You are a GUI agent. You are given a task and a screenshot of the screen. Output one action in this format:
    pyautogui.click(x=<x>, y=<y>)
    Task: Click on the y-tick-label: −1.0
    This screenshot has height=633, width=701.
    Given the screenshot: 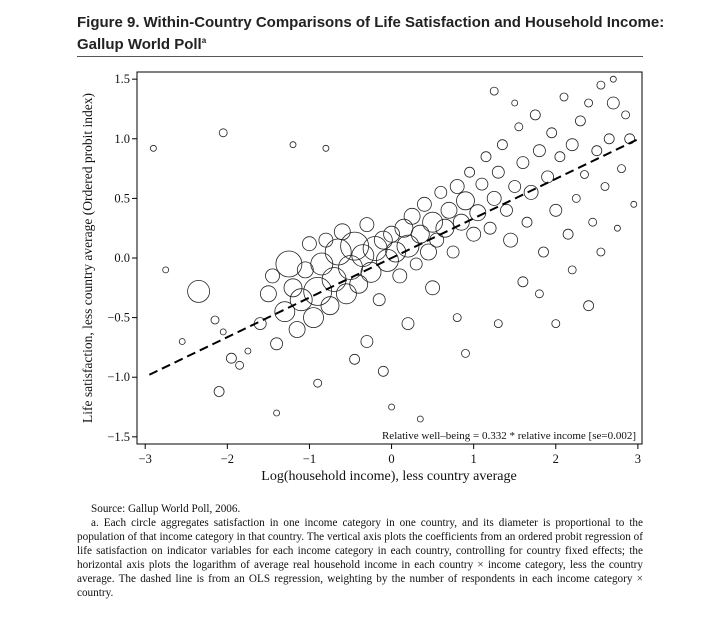 What is the action you would take?
    pyautogui.click(x=118, y=377)
    